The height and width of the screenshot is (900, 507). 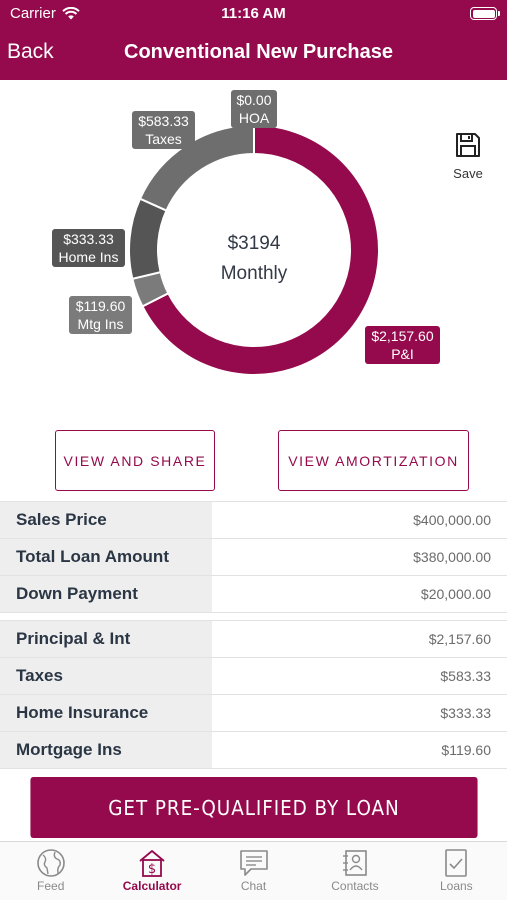 What do you see at coordinates (50, 863) in the screenshot?
I see `globe-icon` at bounding box center [50, 863].